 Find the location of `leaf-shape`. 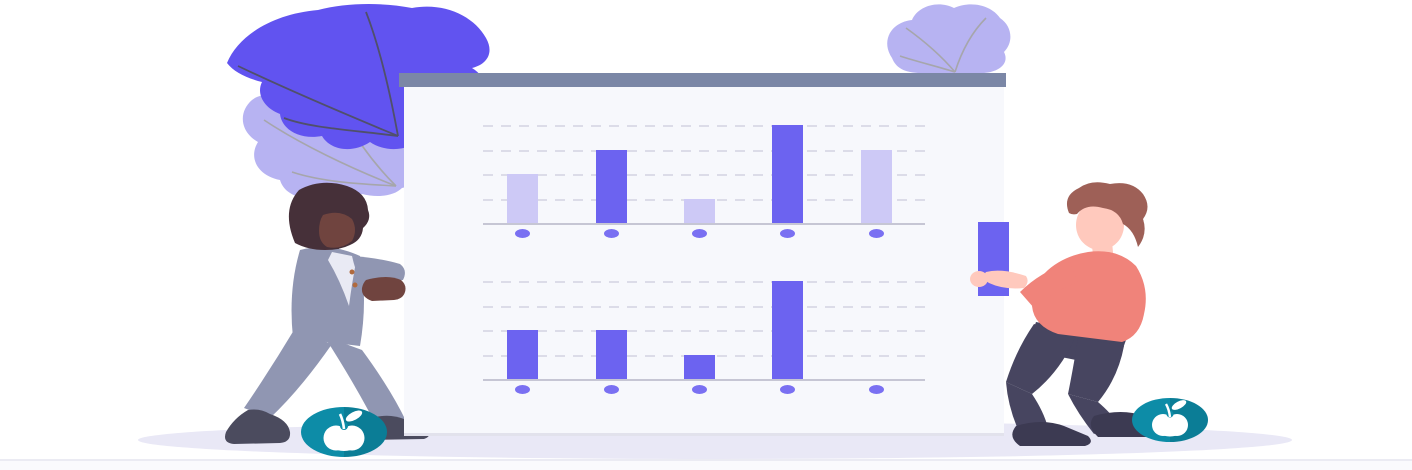

leaf-shape is located at coordinates (949, 38).